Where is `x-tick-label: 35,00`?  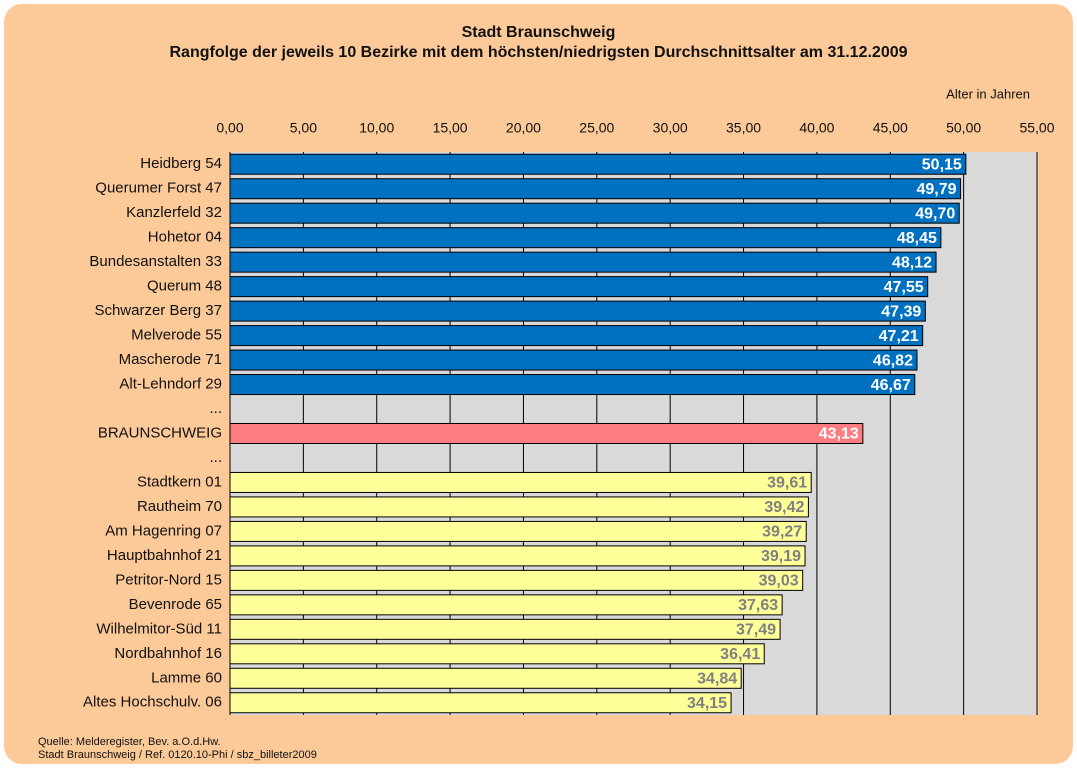 x-tick-label: 35,00 is located at coordinates (743, 128).